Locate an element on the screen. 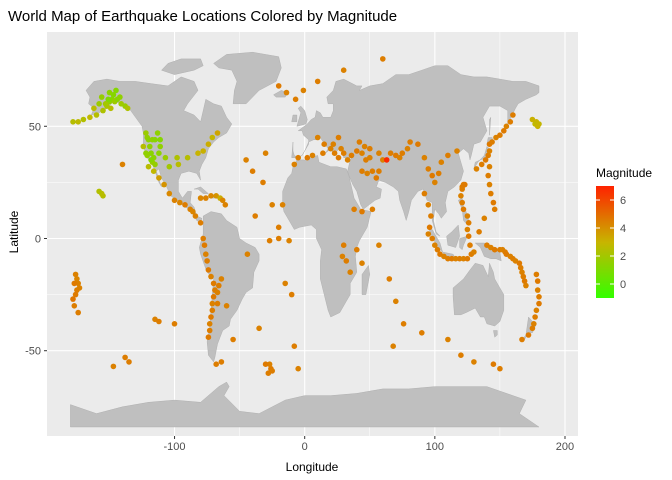  y-tick-label: 0 is located at coordinates (38, 239).